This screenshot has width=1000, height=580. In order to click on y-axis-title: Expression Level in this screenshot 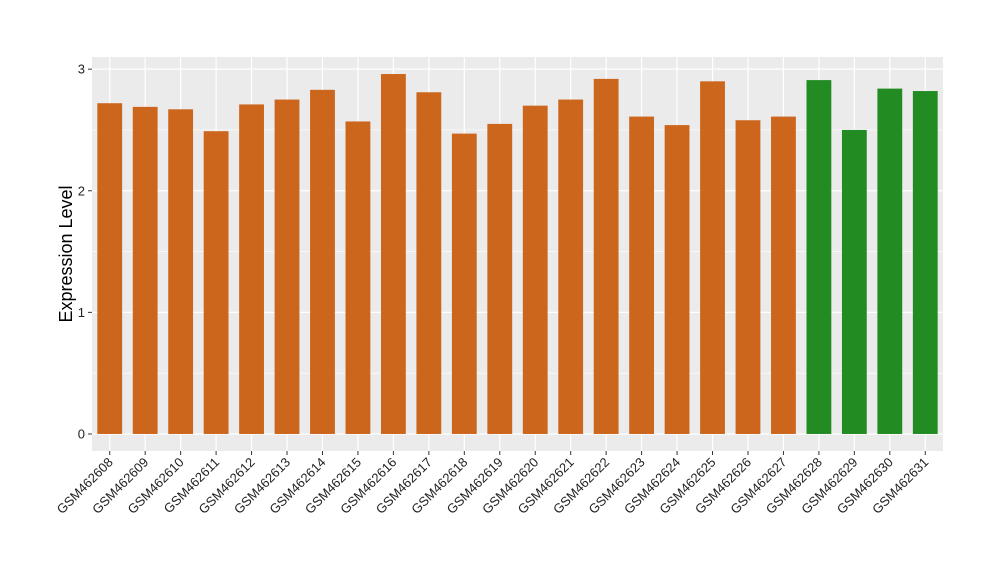, I will do `click(66, 253)`.